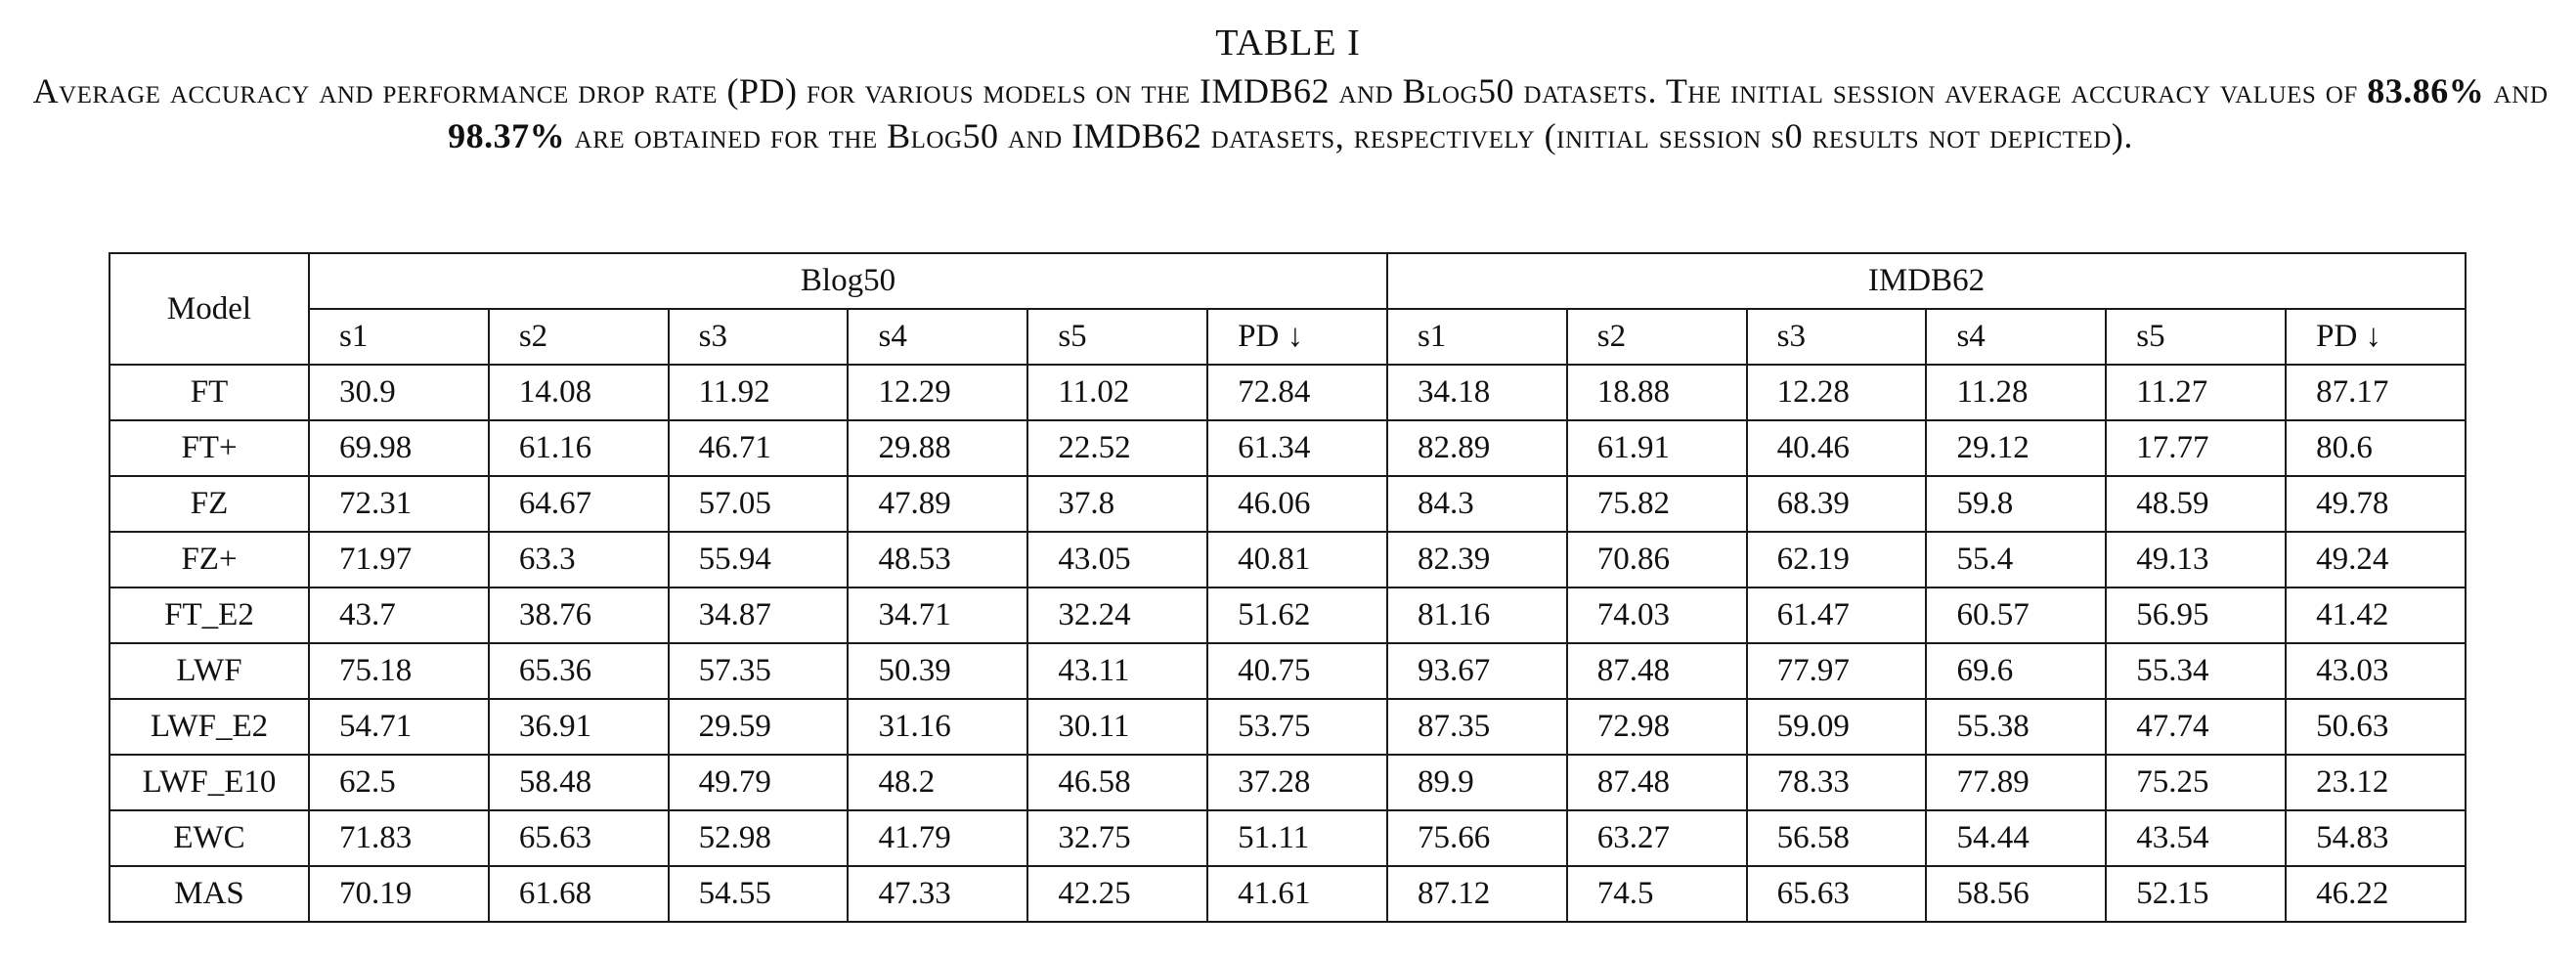 The image size is (2576, 957). What do you see at coordinates (1297, 727) in the screenshot?
I see `value-cell: 53.75` at bounding box center [1297, 727].